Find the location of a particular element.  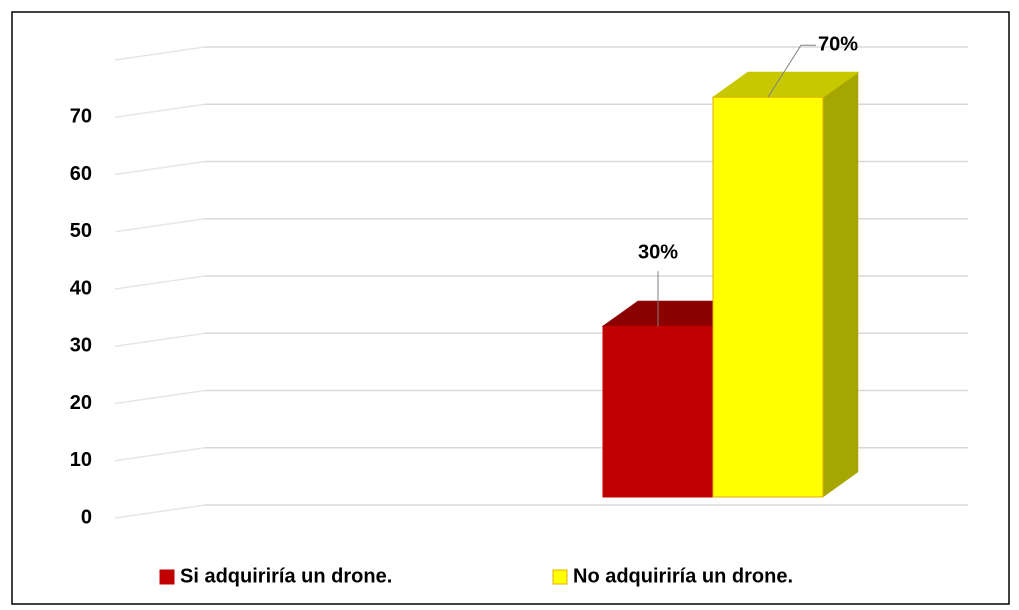

y-tick-label: 60 is located at coordinates (81, 174).